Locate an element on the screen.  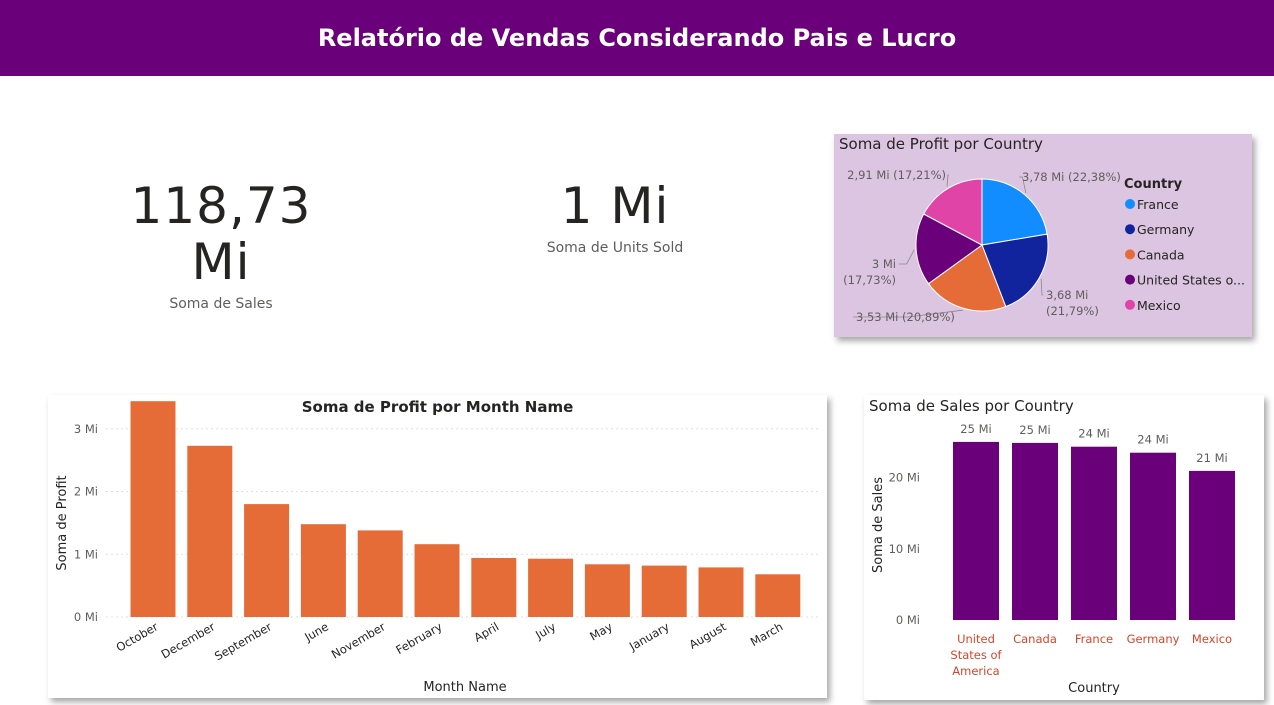
kpi-units-value: 1 Mi is located at coordinates (615, 206).